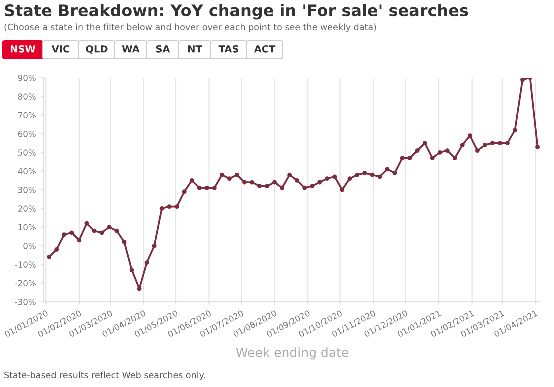 This screenshot has width=554, height=387. I want to click on y-tick-label: -30%, so click(25, 302).